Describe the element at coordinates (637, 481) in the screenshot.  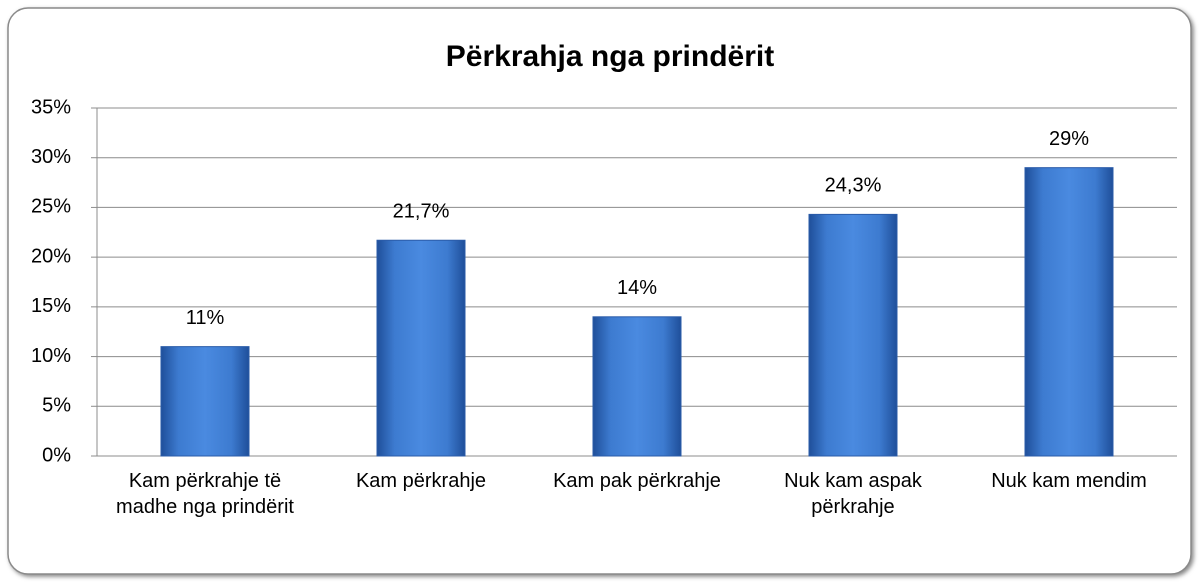
I see `x-tick-label: Kam pak përkrahje` at that location.